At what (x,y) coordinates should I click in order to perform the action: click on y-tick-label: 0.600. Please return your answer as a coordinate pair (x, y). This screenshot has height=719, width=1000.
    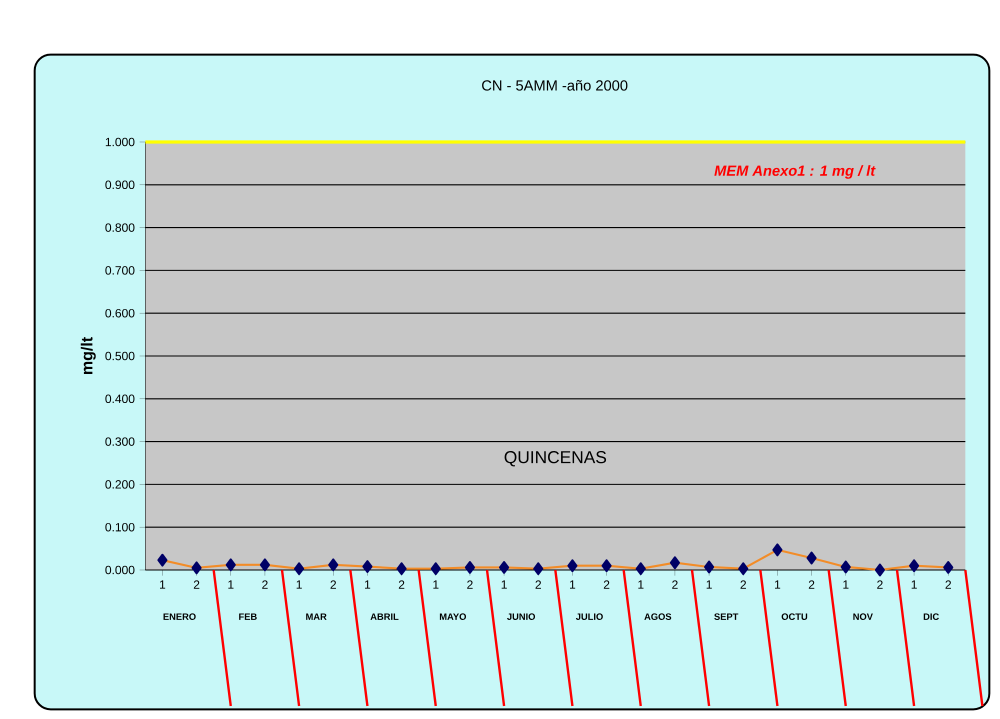
    Looking at the image, I should click on (119, 313).